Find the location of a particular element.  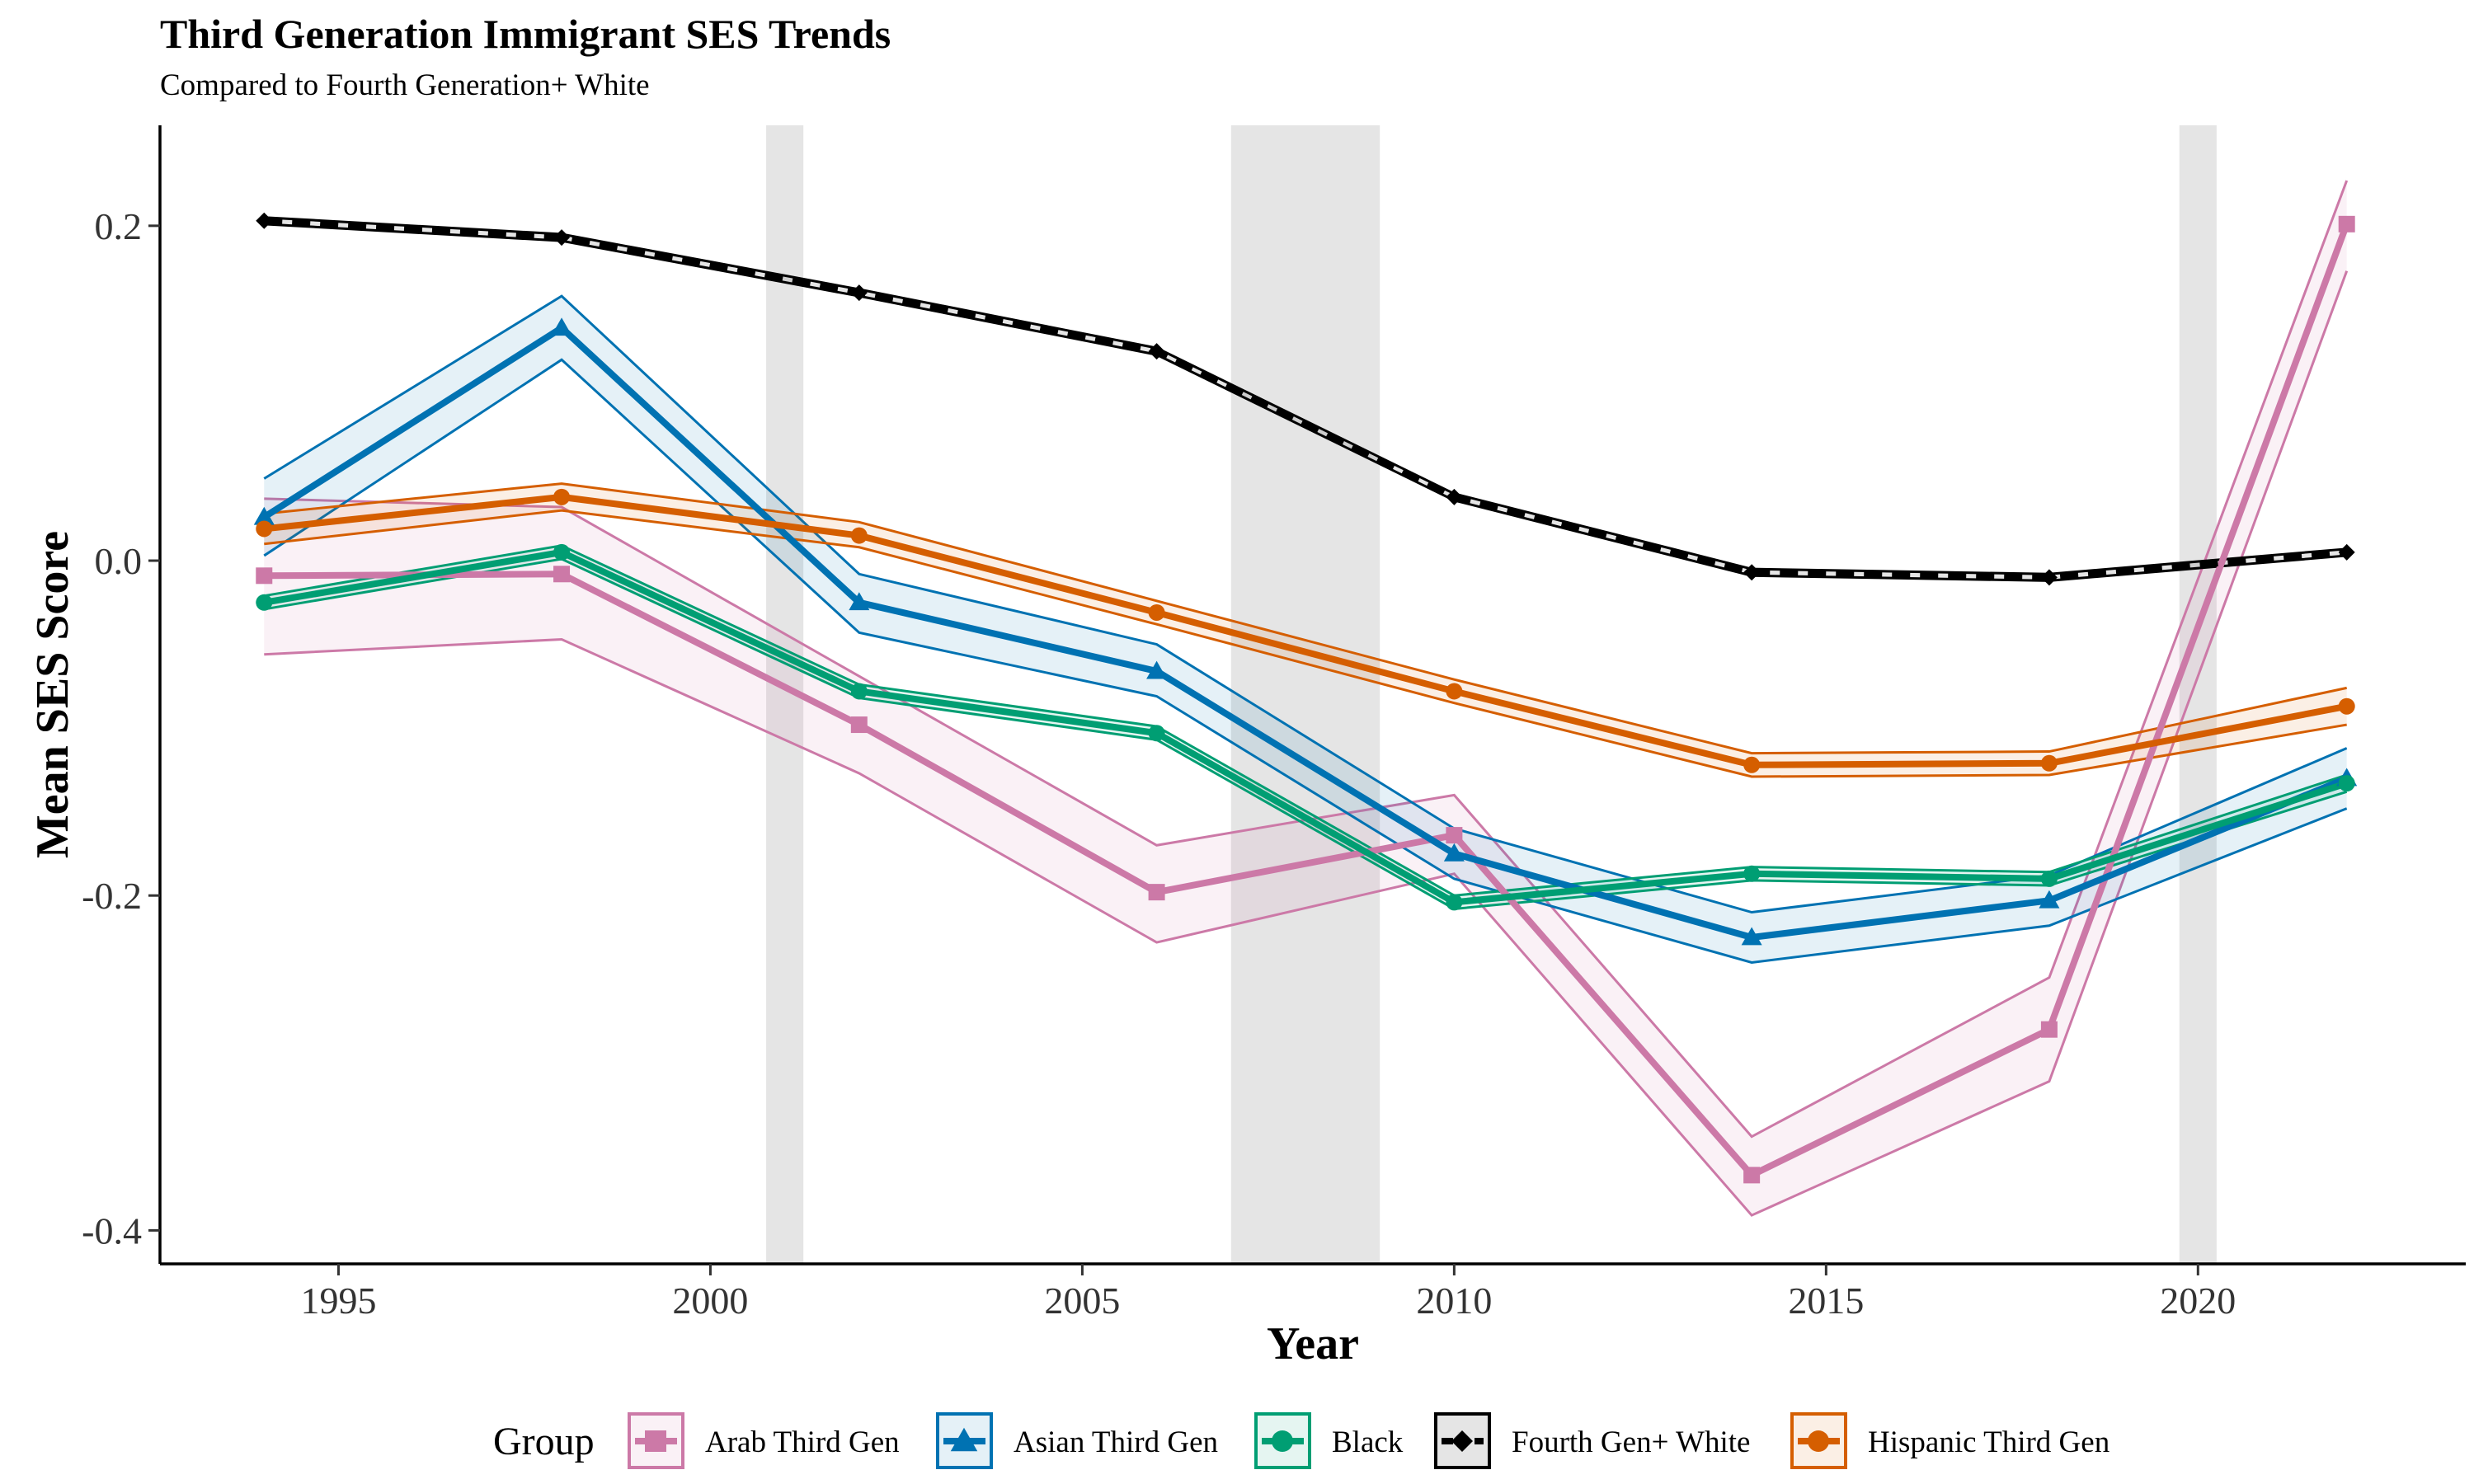

x-tick-label: 2005 is located at coordinates (1082, 1301).